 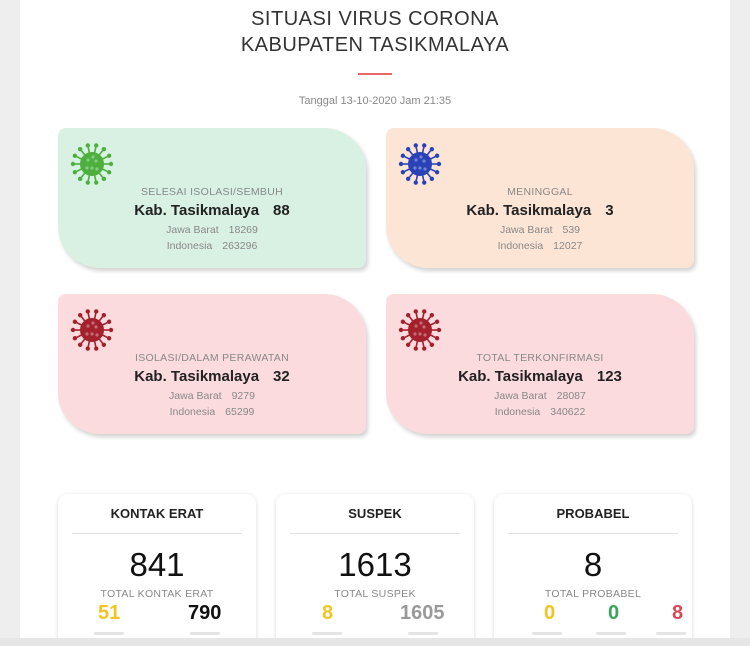 I want to click on stat-suspect: SUSPEK 1613 TOTAL SUSPEK 8 1605, so click(x=375, y=566).